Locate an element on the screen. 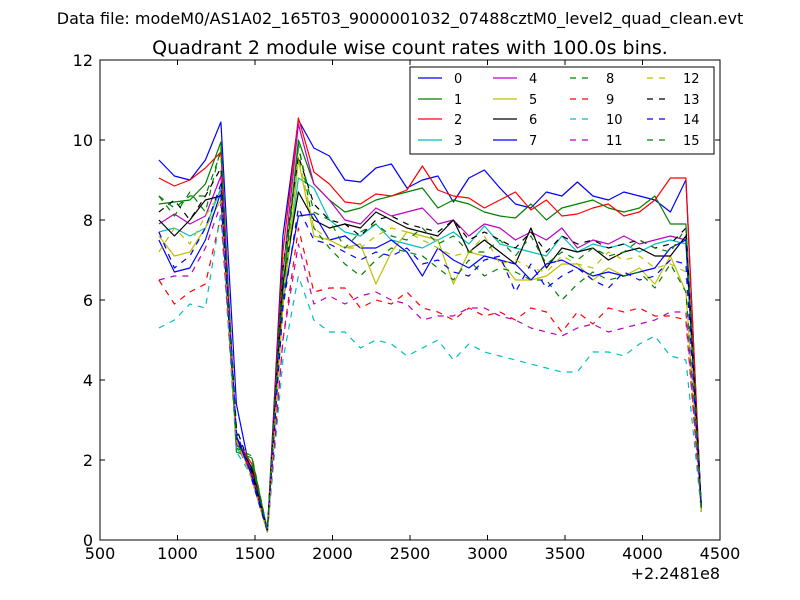  x-tick-label: 500 is located at coordinates (100, 553).